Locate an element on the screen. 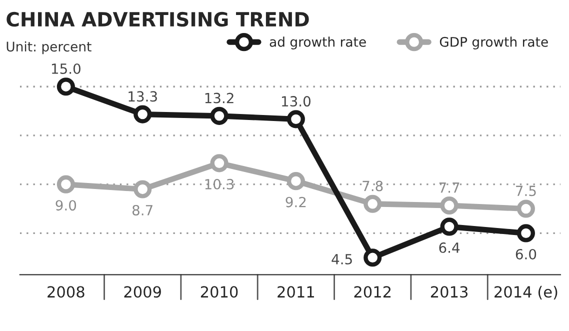  data-label: 13.3 is located at coordinates (142, 96).